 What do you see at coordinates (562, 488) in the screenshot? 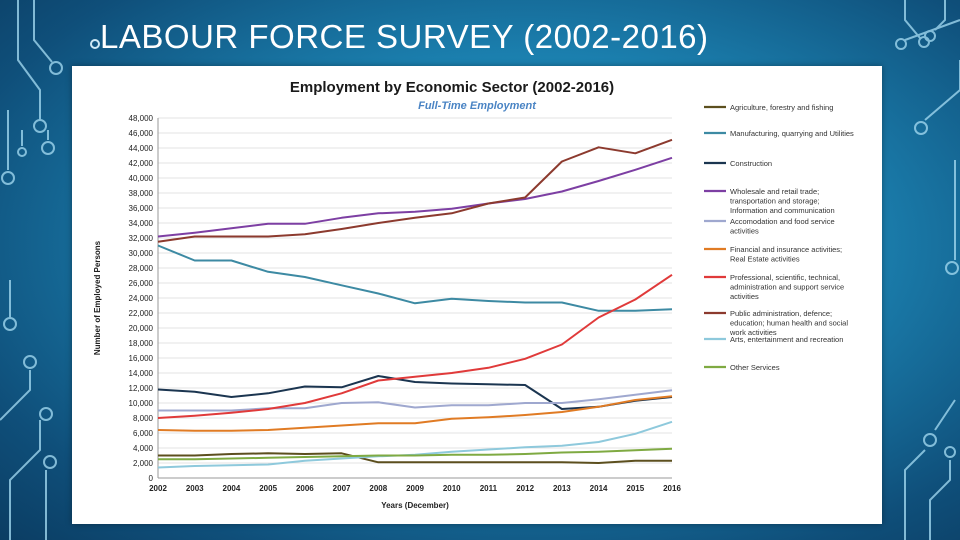
I see `x-tick-label: 2013` at bounding box center [562, 488].